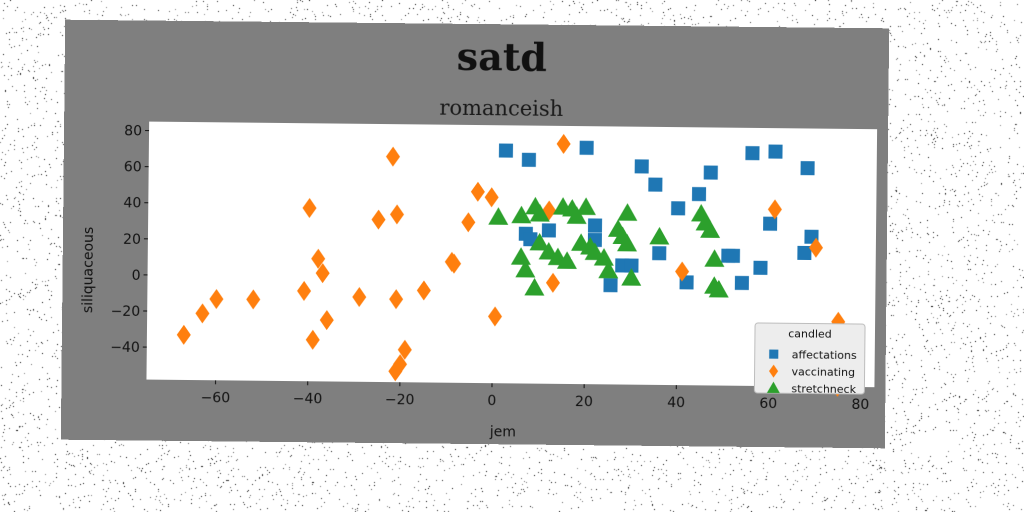  What do you see at coordinates (501, 108) in the screenshot?
I see `chart-subtitle: romanceish` at bounding box center [501, 108].